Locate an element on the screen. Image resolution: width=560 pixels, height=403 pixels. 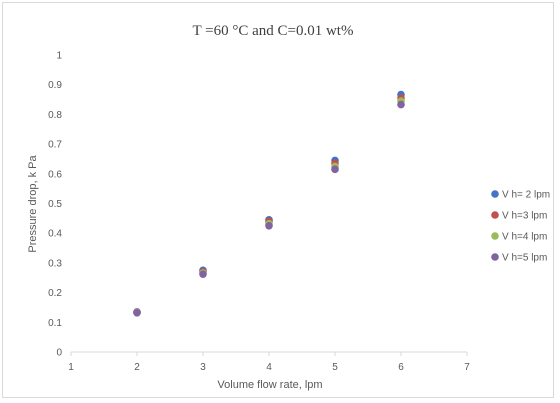
x-tick-label: 2 is located at coordinates (137, 367).